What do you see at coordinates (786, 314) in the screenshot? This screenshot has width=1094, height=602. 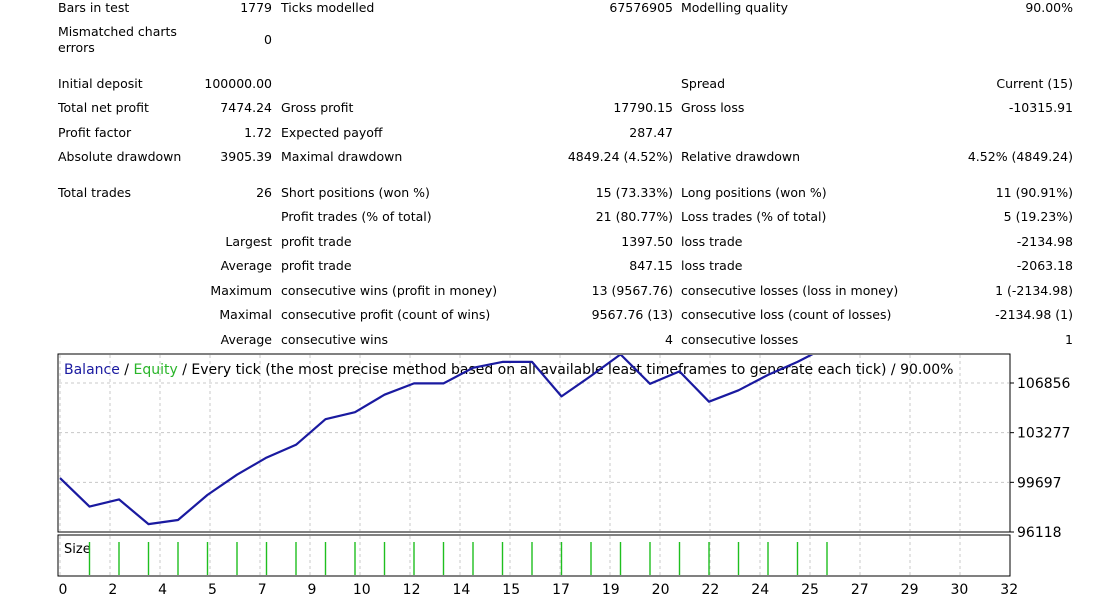 I see `maximal-consec-loss-label: consecutive loss (count of losses)` at bounding box center [786, 314].